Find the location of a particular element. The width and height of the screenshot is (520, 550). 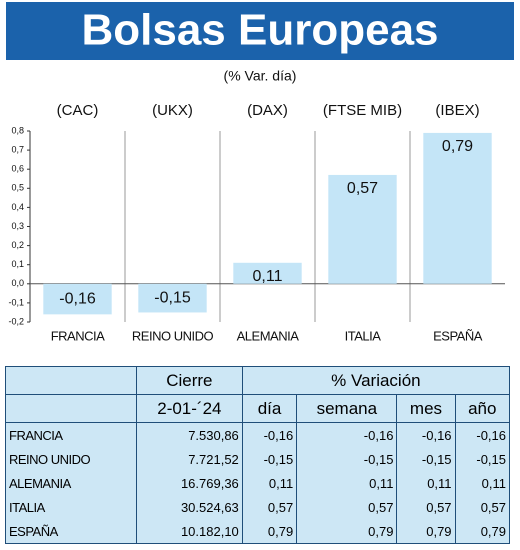

y-tick-label: 0,5 is located at coordinates (17, 188).